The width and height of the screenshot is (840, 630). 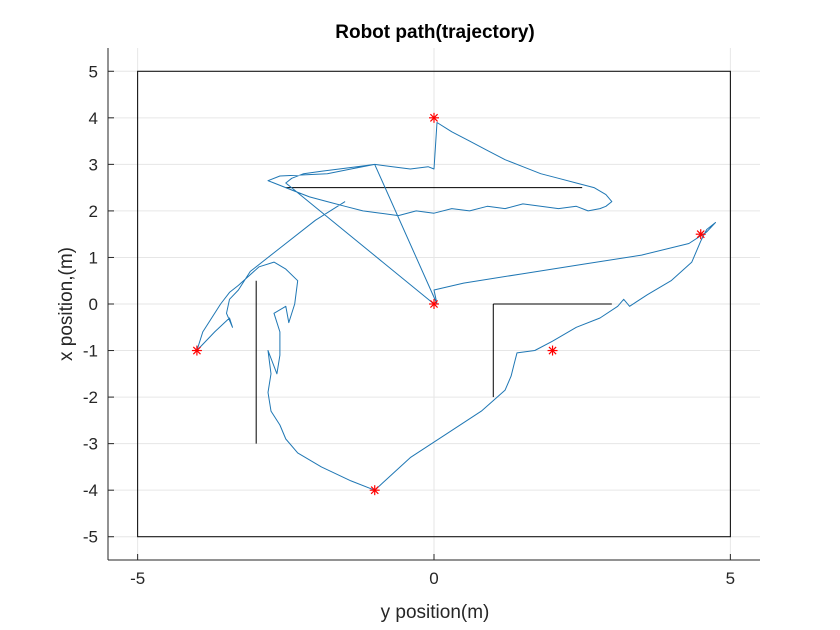 I want to click on y-tick-label: -1, so click(x=90, y=351).